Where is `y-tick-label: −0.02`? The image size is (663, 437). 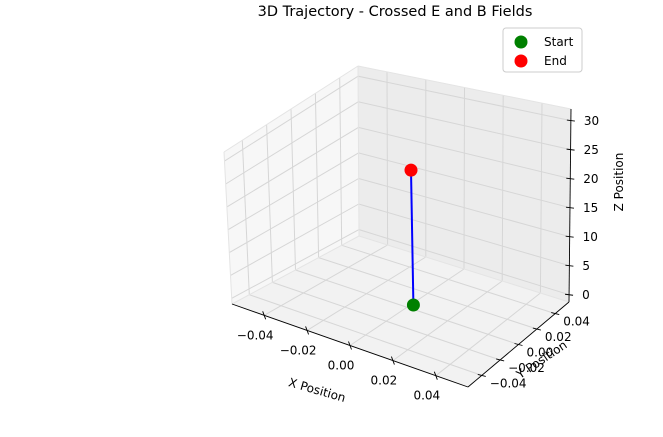
y-tick-label: −0.02 is located at coordinates (526, 368).